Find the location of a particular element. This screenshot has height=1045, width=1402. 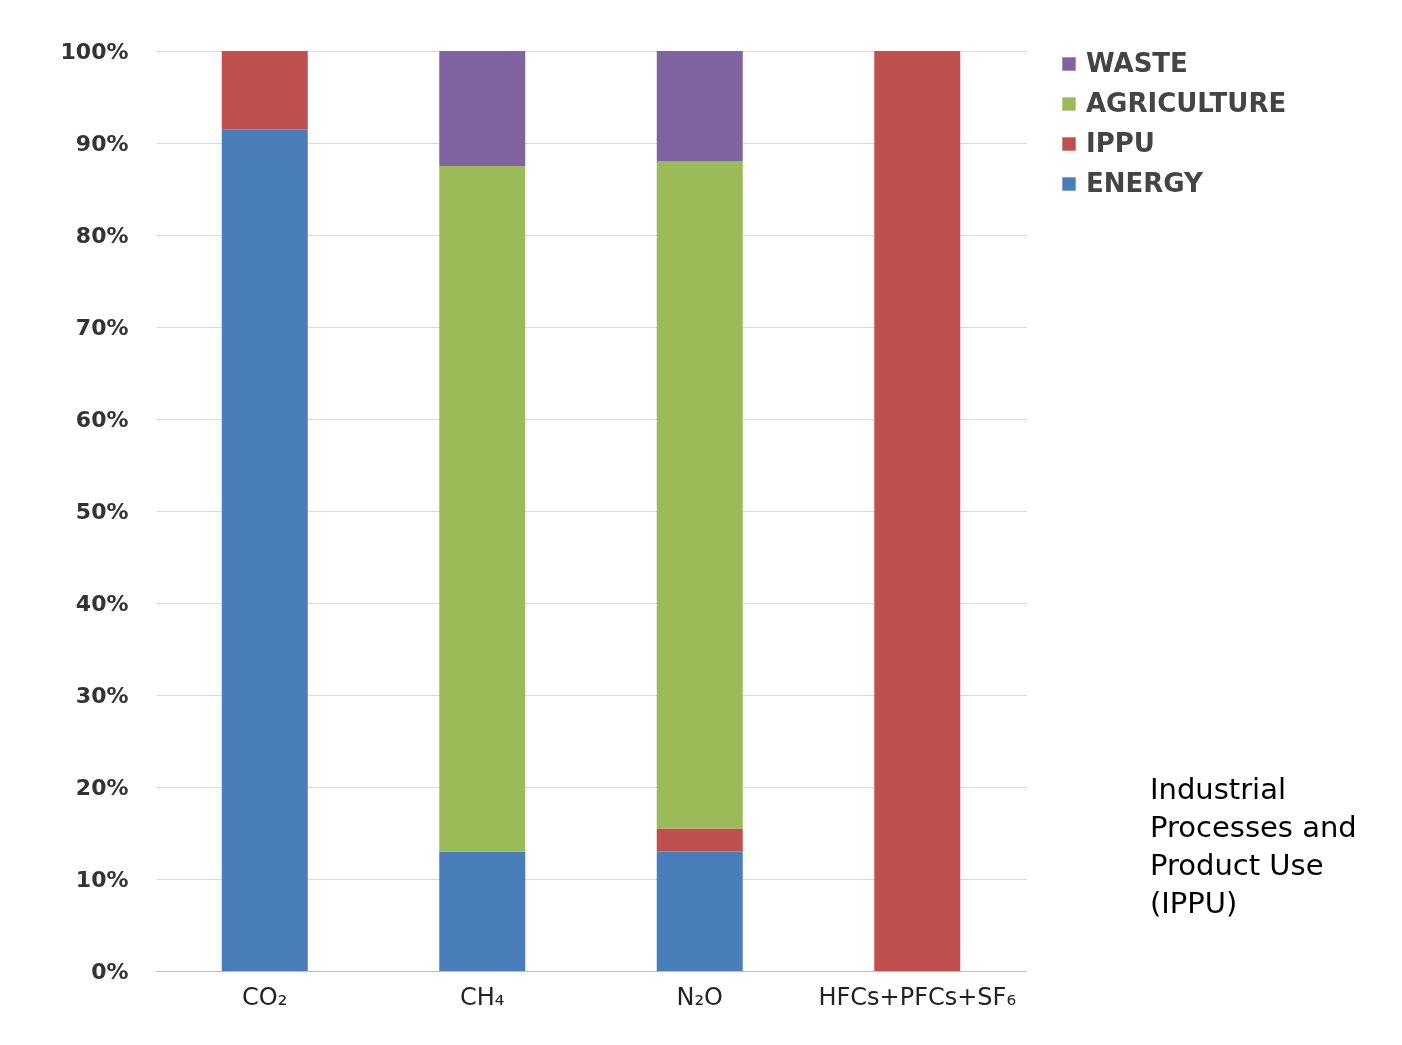

x-tick-label: CO₂ is located at coordinates (265, 996).